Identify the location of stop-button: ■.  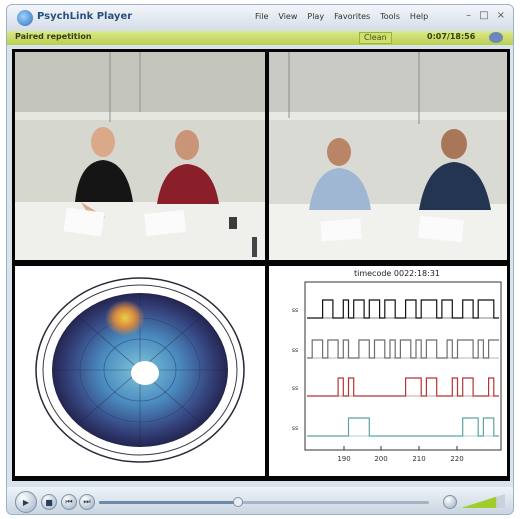
(49, 502).